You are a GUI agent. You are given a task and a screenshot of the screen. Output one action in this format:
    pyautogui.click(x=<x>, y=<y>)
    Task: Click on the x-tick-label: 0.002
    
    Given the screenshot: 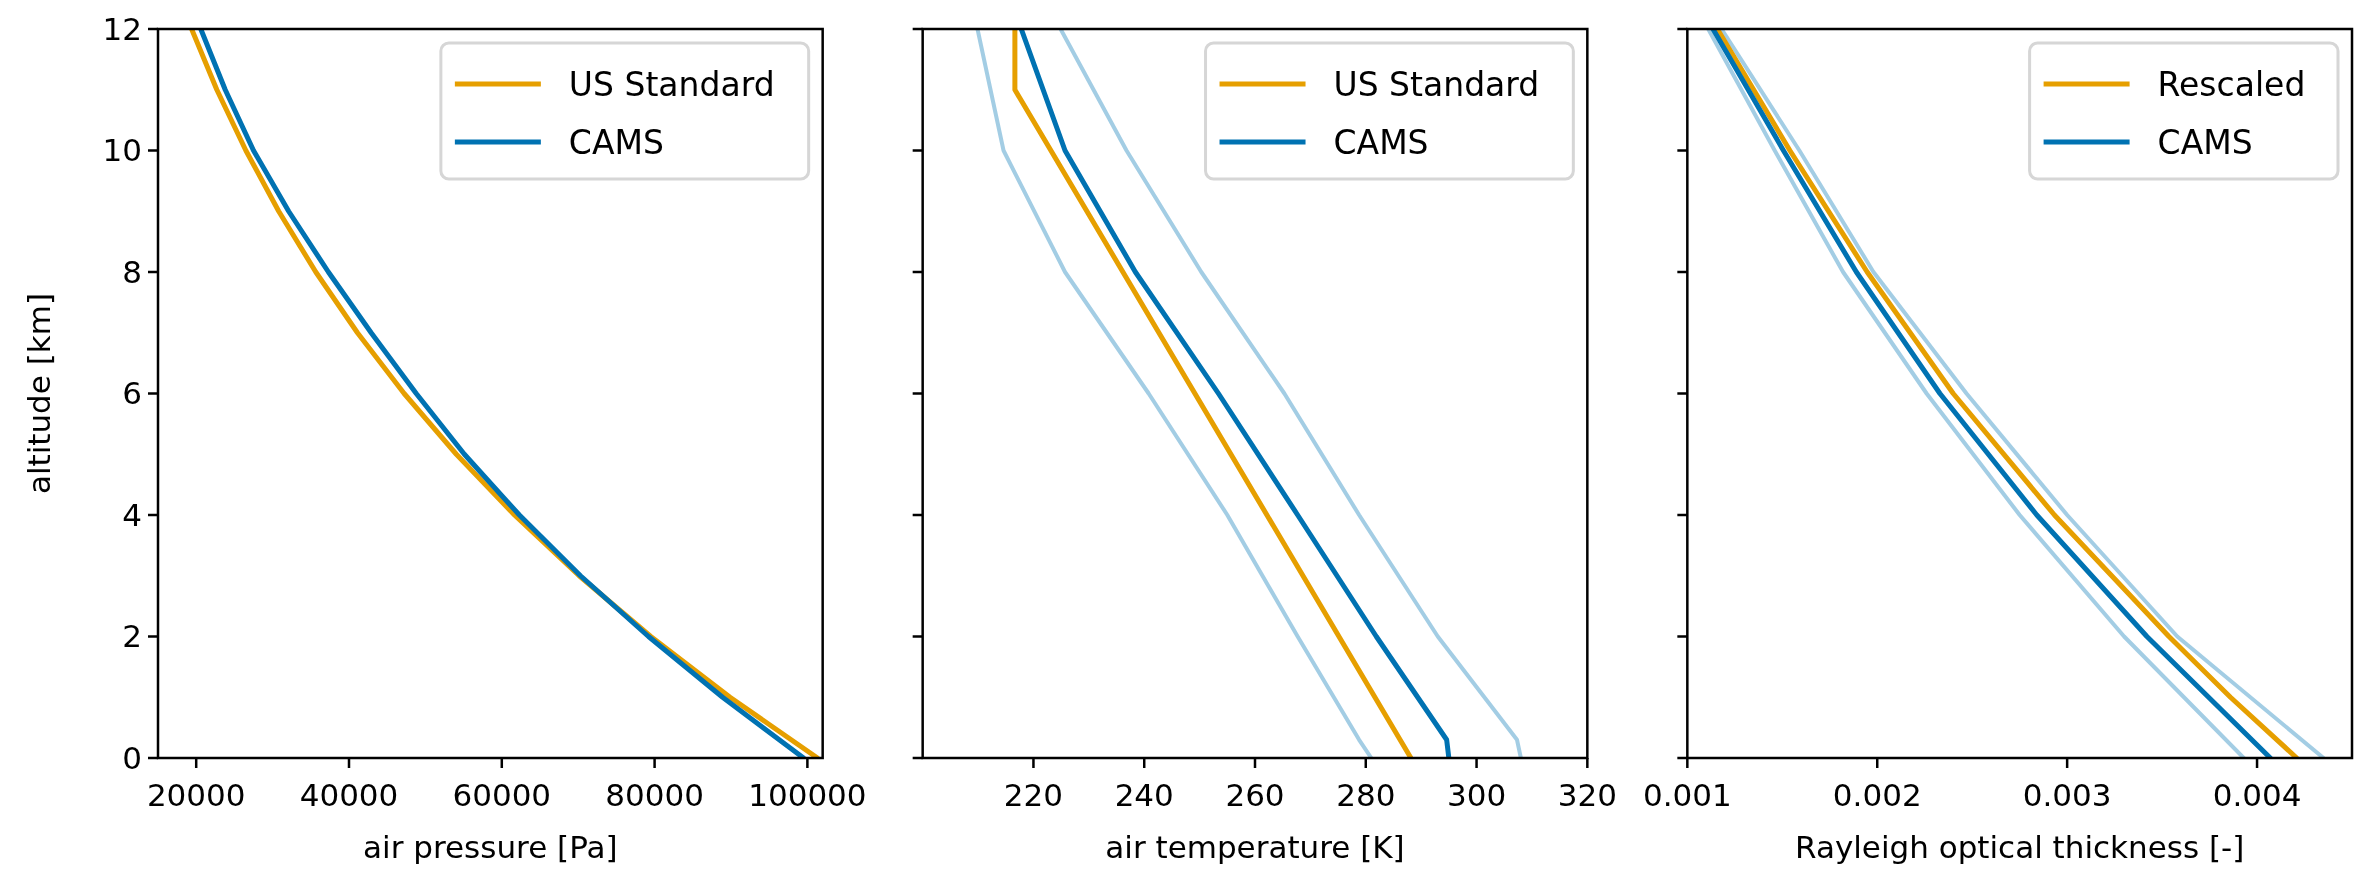 What is the action you would take?
    pyautogui.click(x=1877, y=795)
    